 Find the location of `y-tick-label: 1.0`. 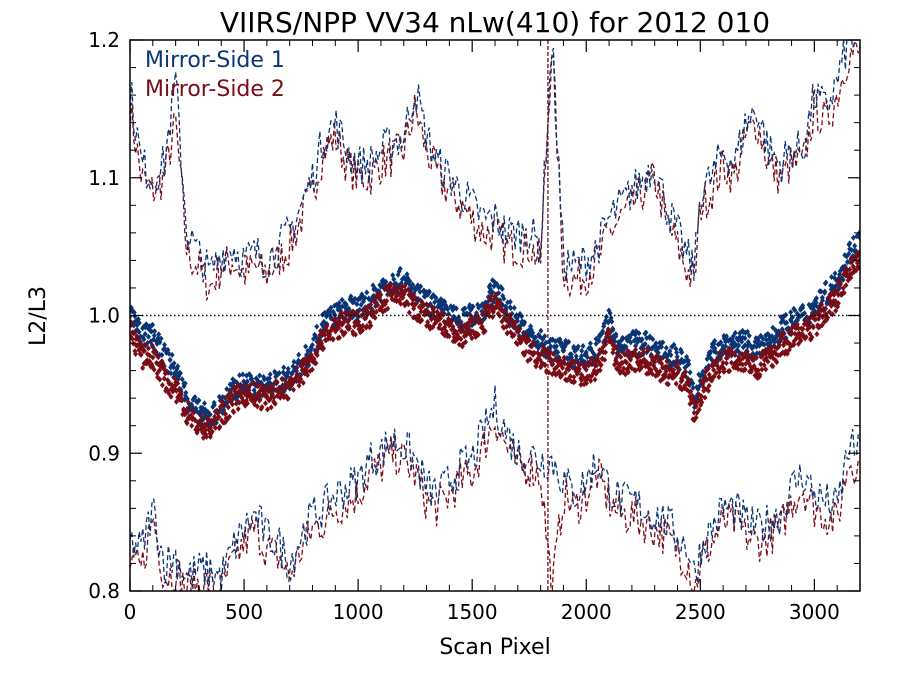

y-tick-label: 1.0 is located at coordinates (104, 316).